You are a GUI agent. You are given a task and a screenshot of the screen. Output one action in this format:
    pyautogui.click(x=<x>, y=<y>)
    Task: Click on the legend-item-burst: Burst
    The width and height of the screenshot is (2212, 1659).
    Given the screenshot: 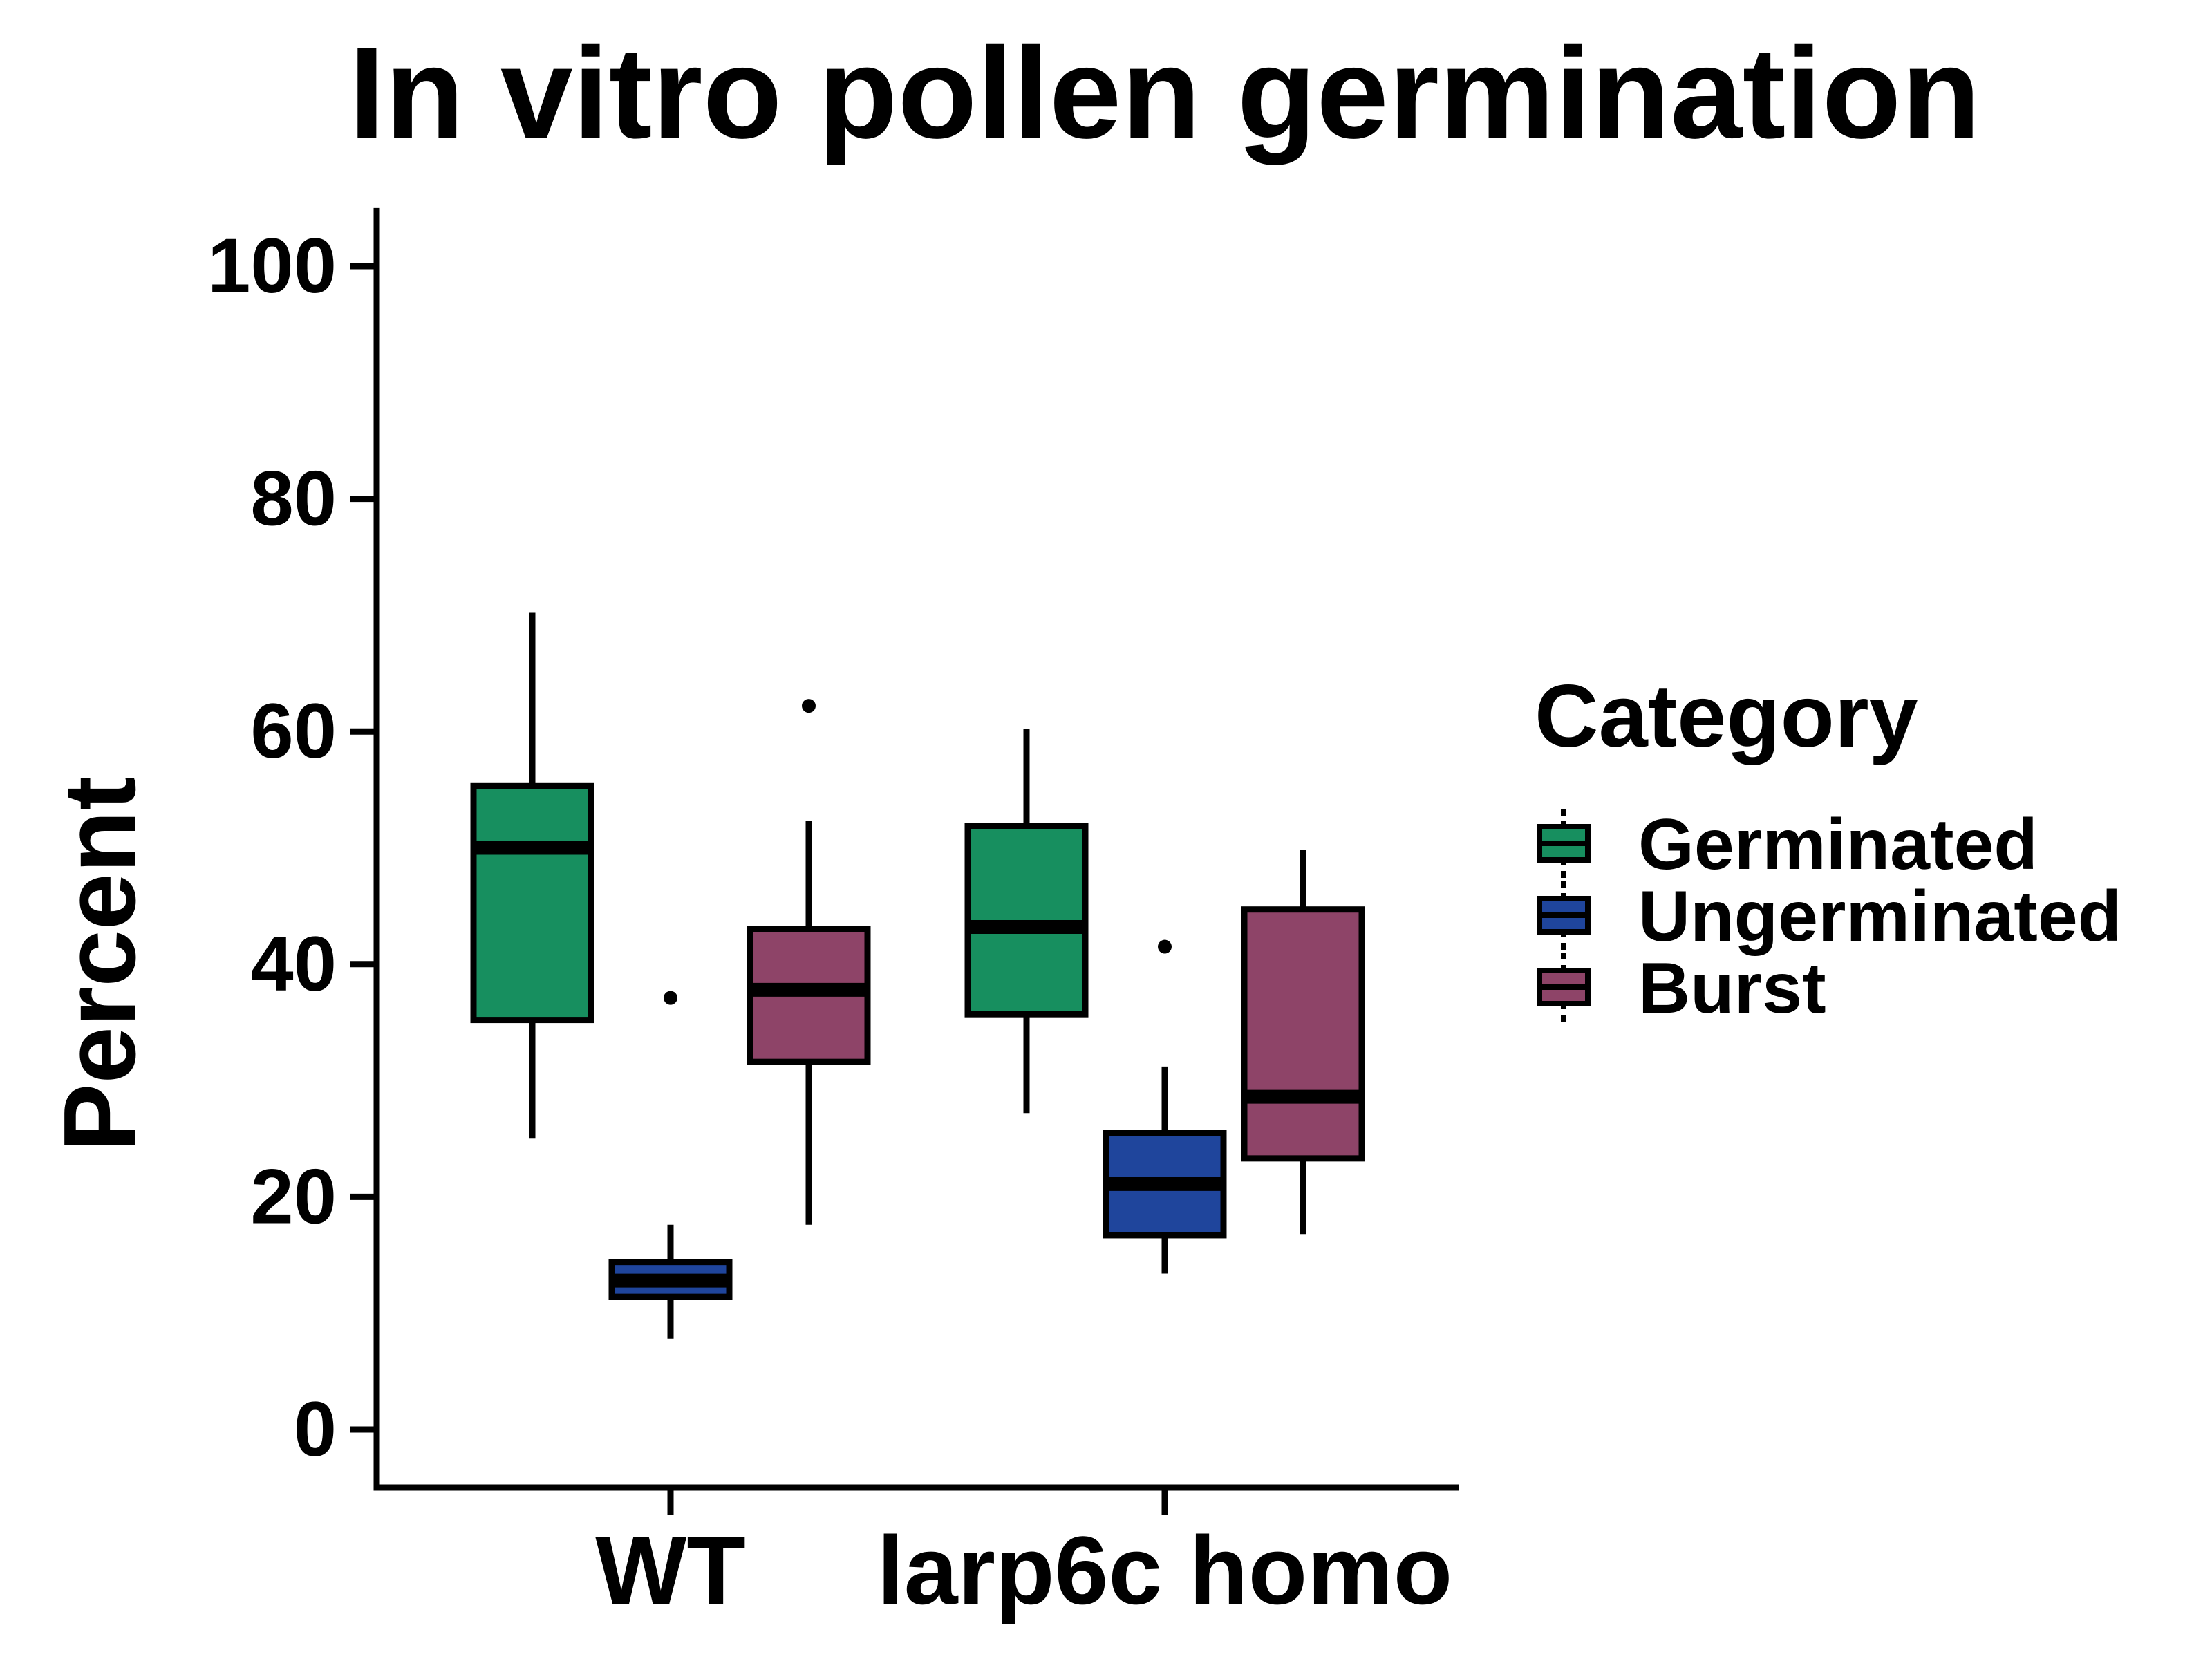 What is the action you would take?
    pyautogui.click(x=1681, y=988)
    